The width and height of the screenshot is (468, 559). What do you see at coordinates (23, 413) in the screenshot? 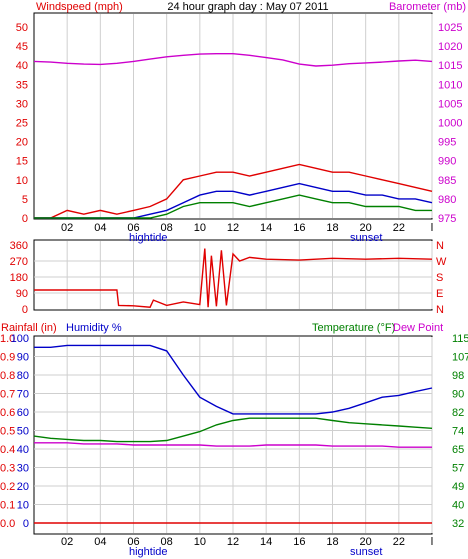
I see `humidity-tick-label: 60` at bounding box center [23, 413].